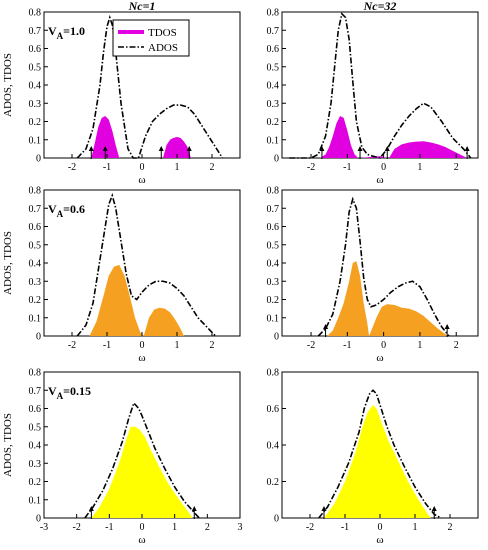  I want to click on x-tick-label: -3, so click(44, 527).